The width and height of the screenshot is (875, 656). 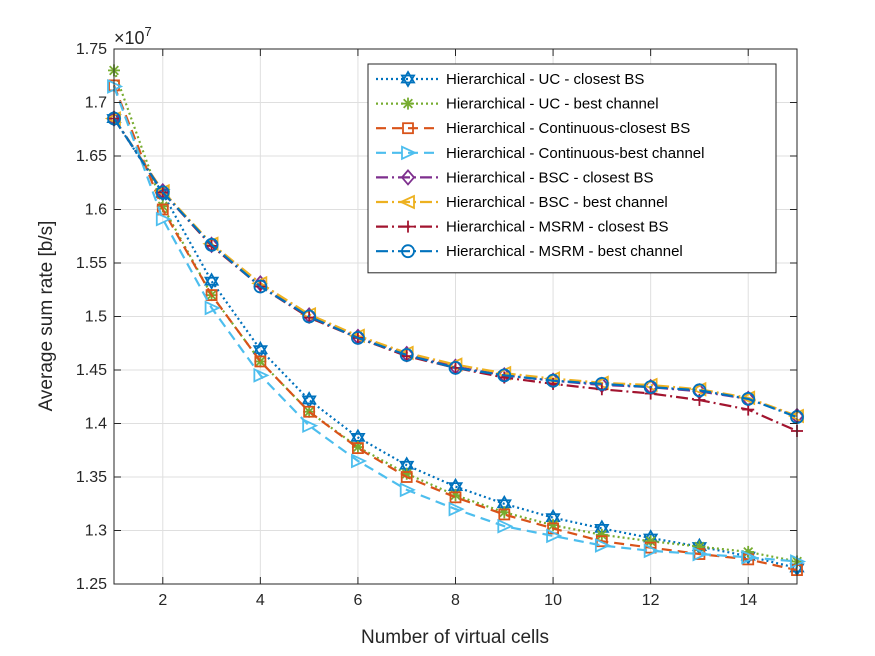 I want to click on y-tick-label: 1.7, so click(x=96, y=103).